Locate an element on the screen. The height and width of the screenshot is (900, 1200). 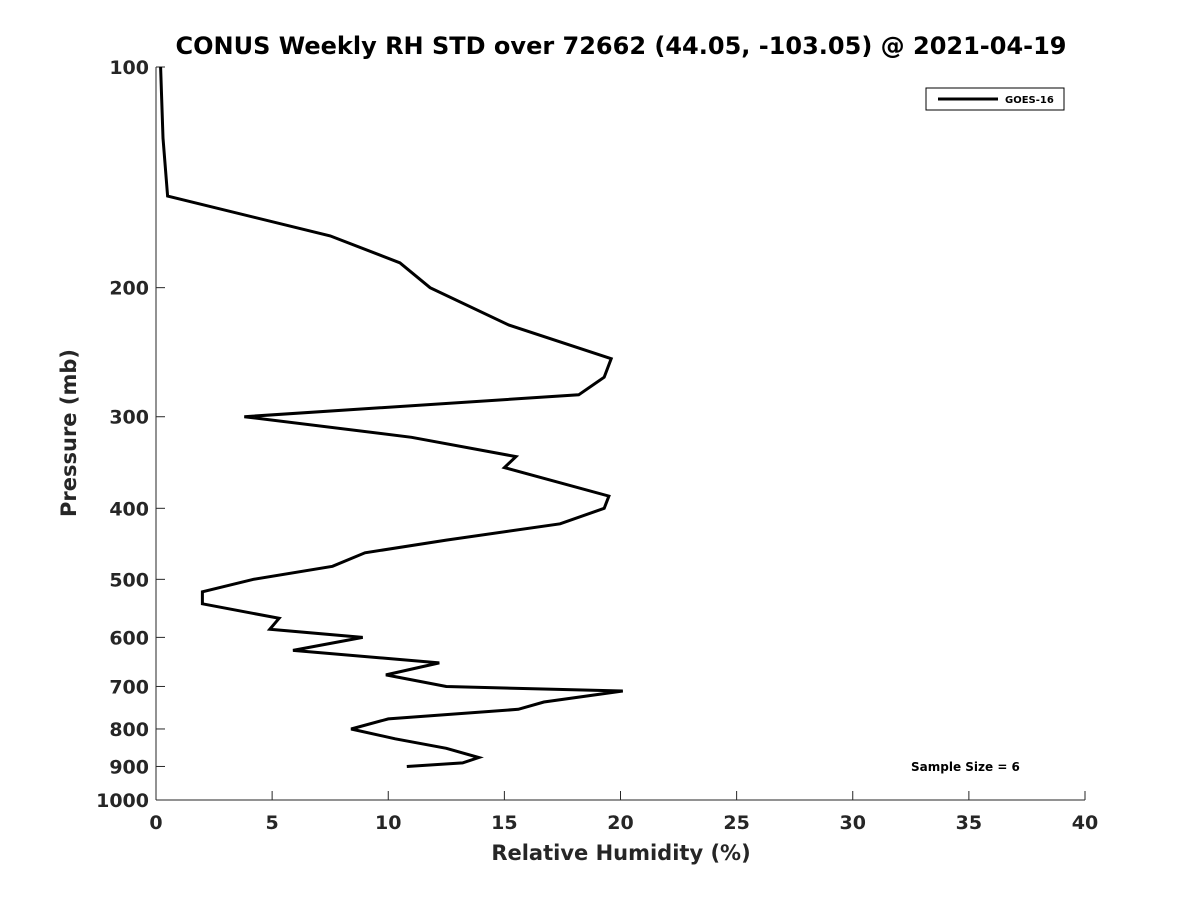
y-tick-label: 600 is located at coordinates (129, 638).